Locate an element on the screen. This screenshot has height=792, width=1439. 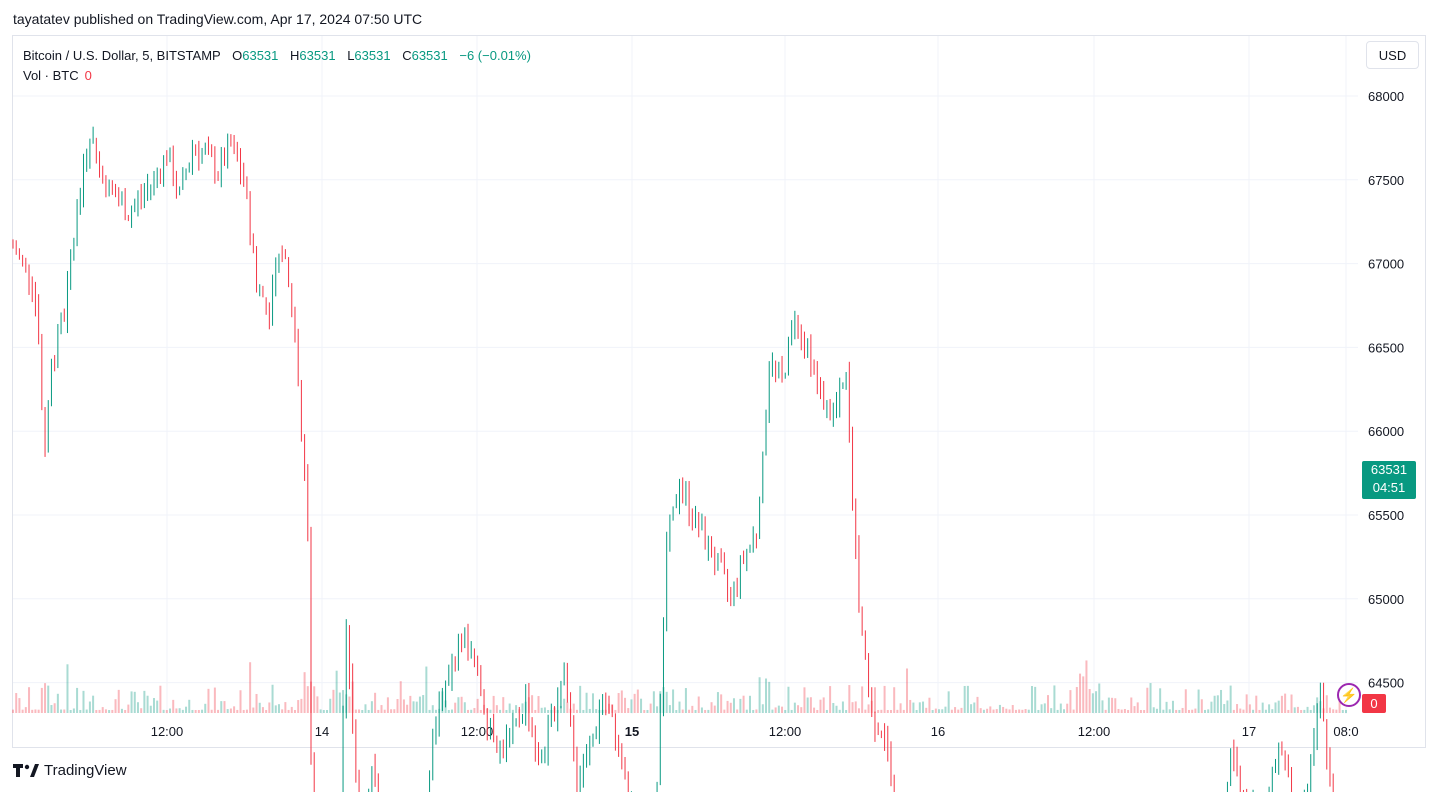
y-tick-label: 68000 is located at coordinates (1386, 96).